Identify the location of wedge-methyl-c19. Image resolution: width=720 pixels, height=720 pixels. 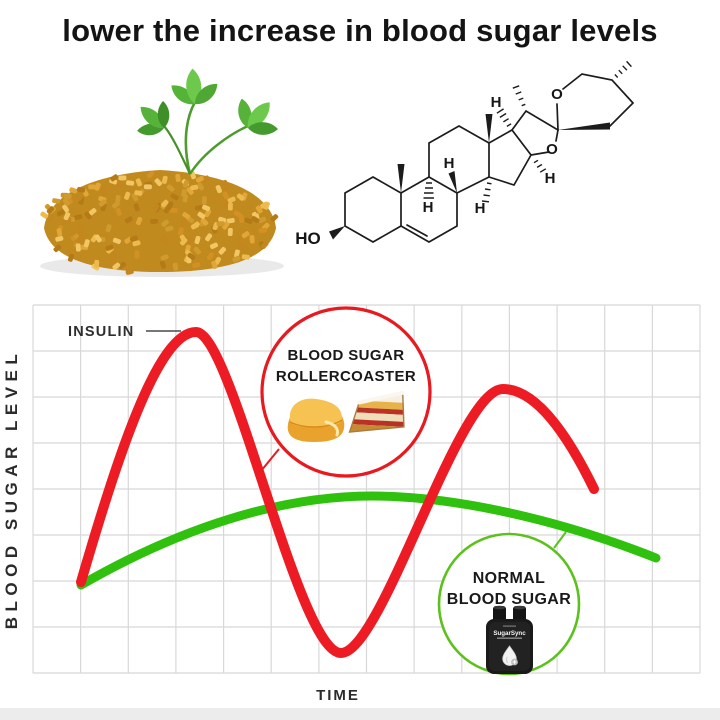
(401, 178).